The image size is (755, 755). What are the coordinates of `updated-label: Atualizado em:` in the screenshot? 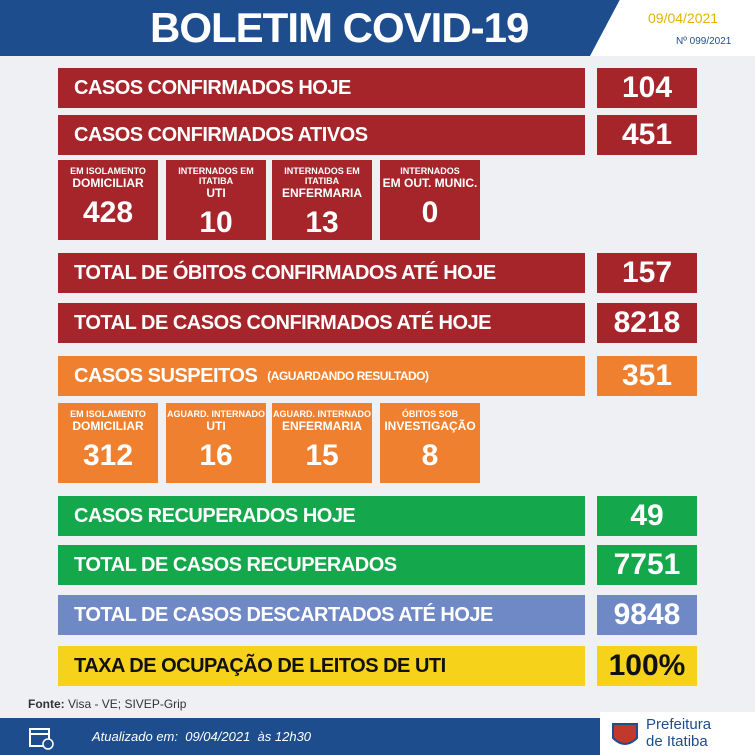 It's located at (135, 736).